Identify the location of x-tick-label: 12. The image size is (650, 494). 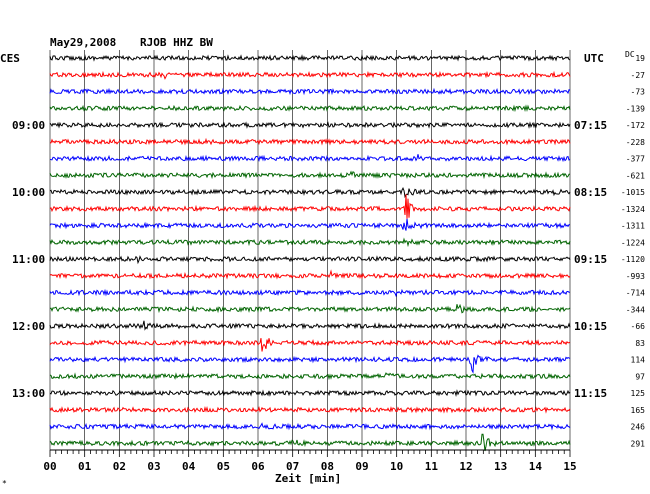
(465, 466).